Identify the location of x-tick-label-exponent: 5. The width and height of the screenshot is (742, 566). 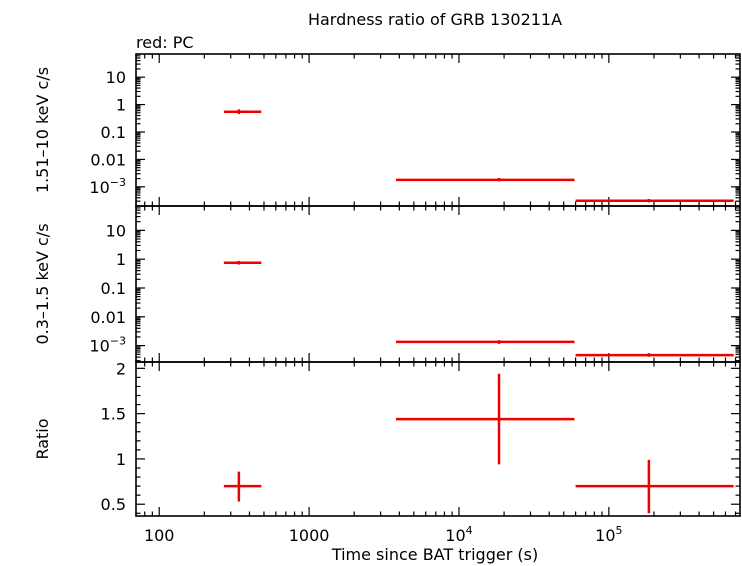
(619, 530).